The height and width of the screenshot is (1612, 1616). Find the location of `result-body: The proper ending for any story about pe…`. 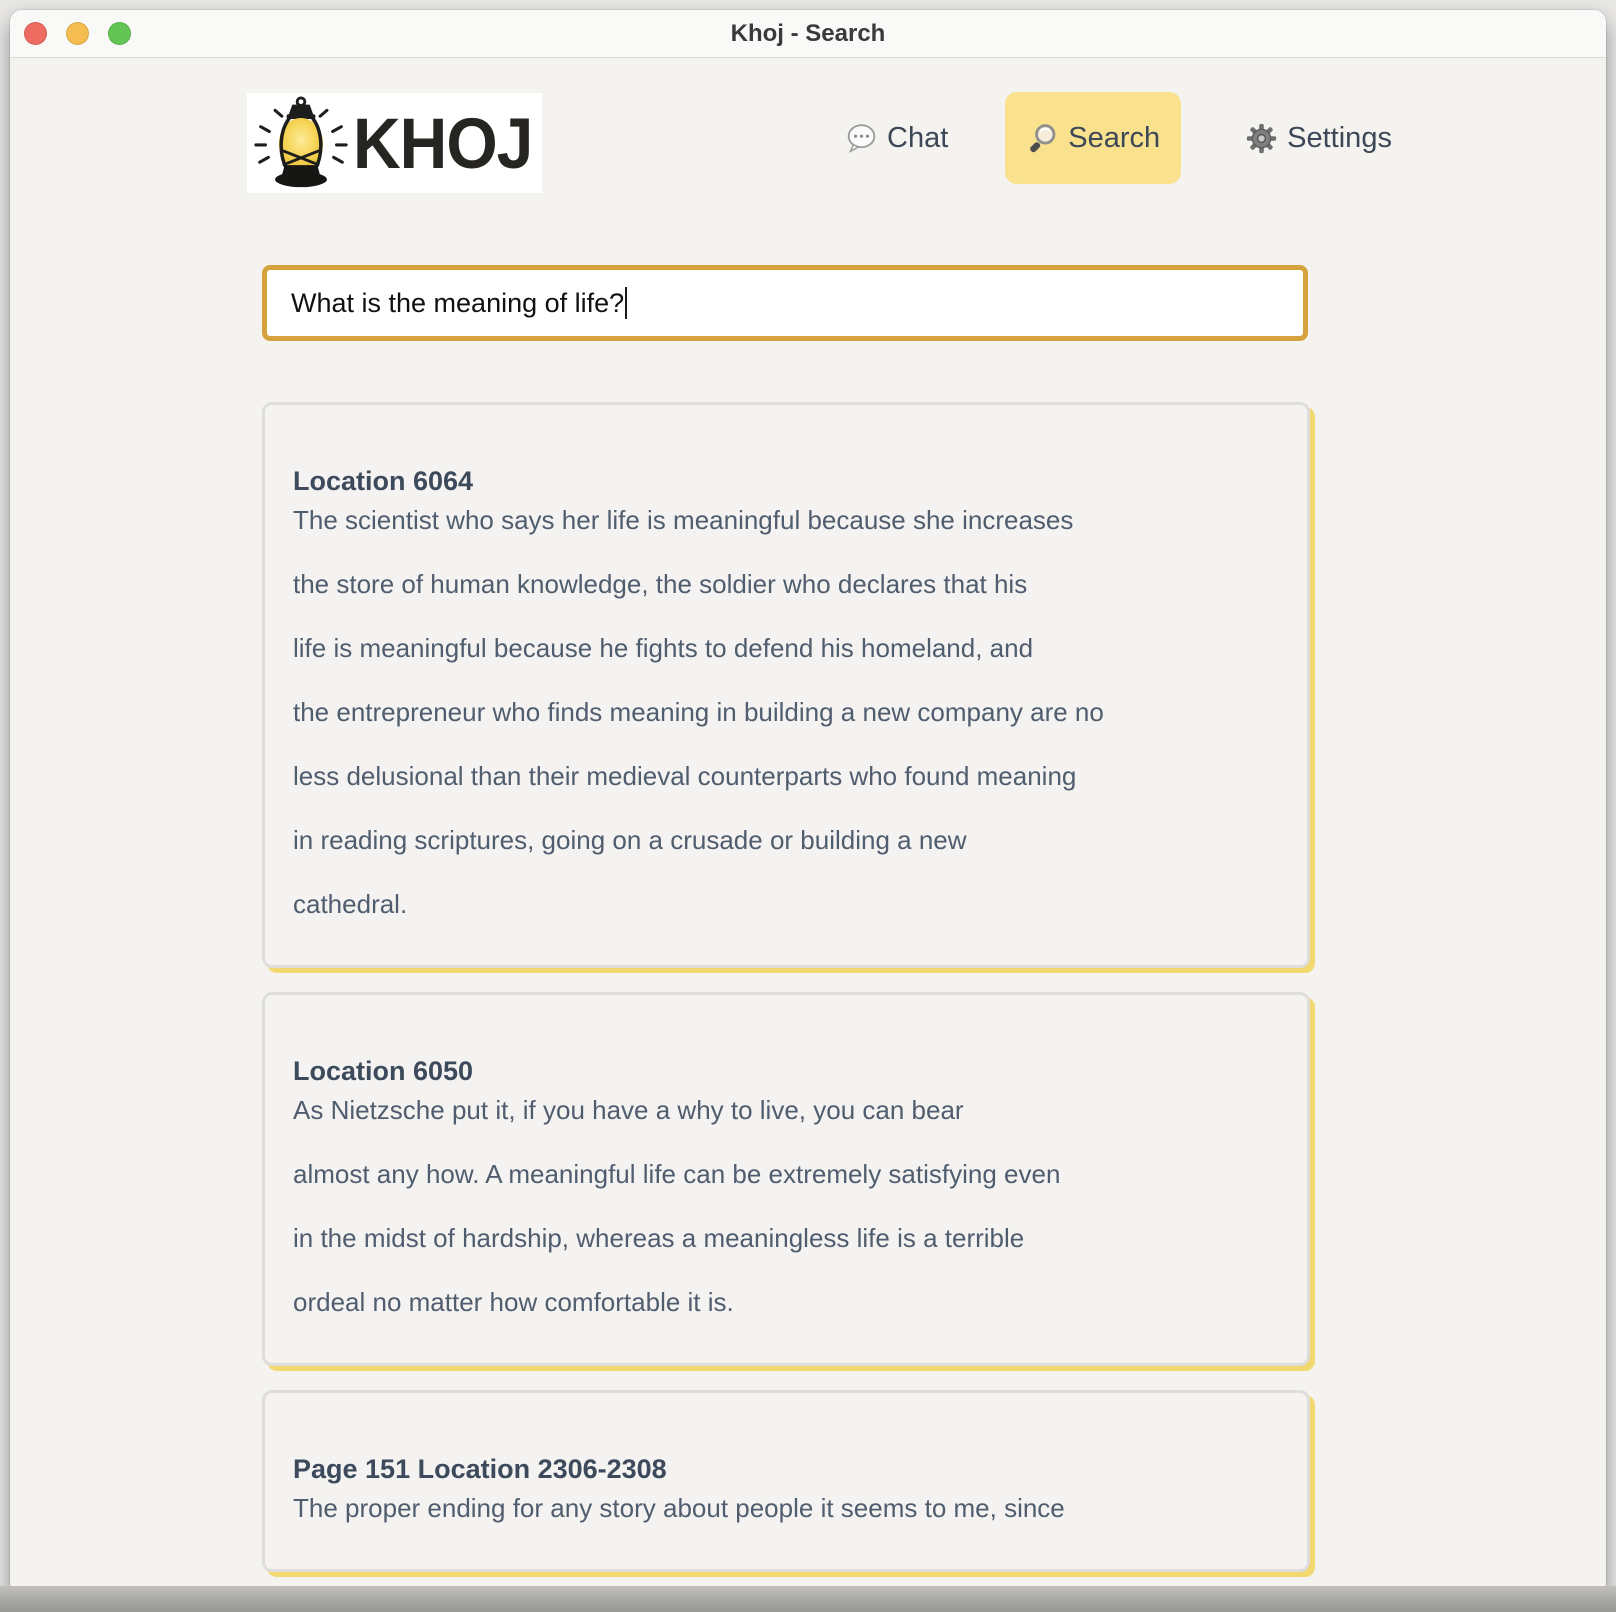

result-body: The proper ending for any story about pe… is located at coordinates (786, 1508).